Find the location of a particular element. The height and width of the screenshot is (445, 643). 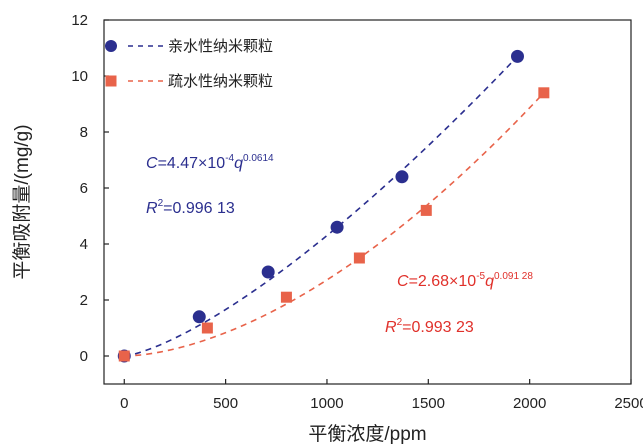

equation-hydrophilic: C=4.47×10-4q0.0614 is located at coordinates (210, 162).